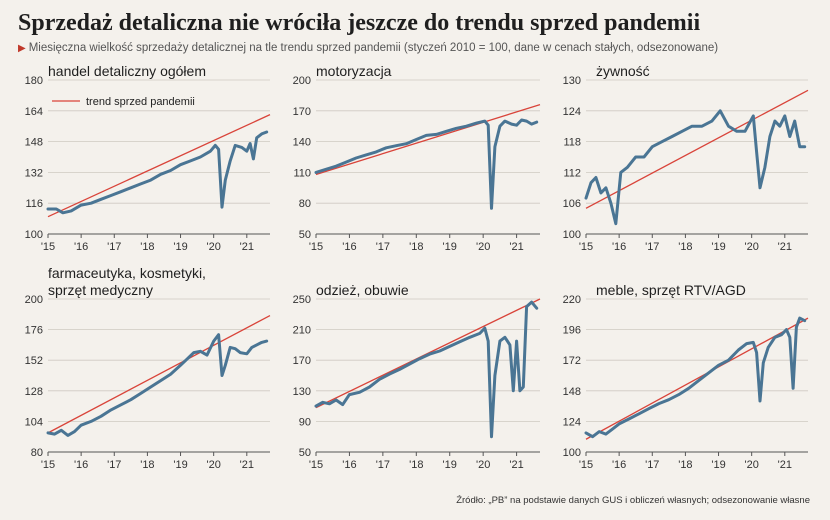 Image resolution: width=830 pixels, height=520 pixels. Describe the element at coordinates (383, 247) in the screenshot. I see `panel-2-x-tick-label: '17` at that location.